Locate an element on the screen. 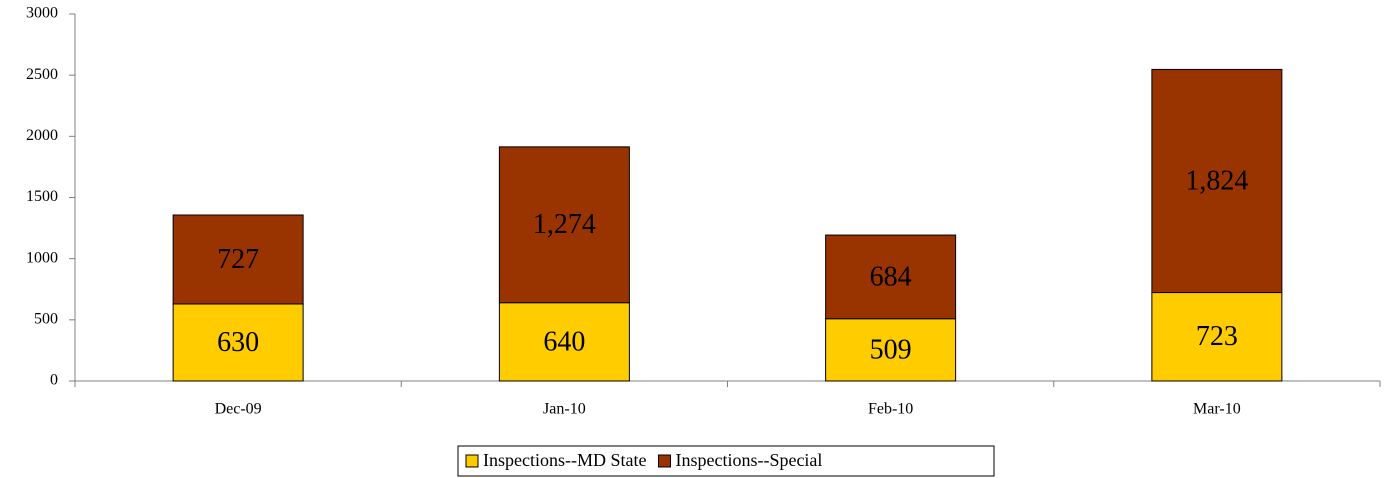 The image size is (1387, 478). y-tick-label: 1500 is located at coordinates (42, 196).